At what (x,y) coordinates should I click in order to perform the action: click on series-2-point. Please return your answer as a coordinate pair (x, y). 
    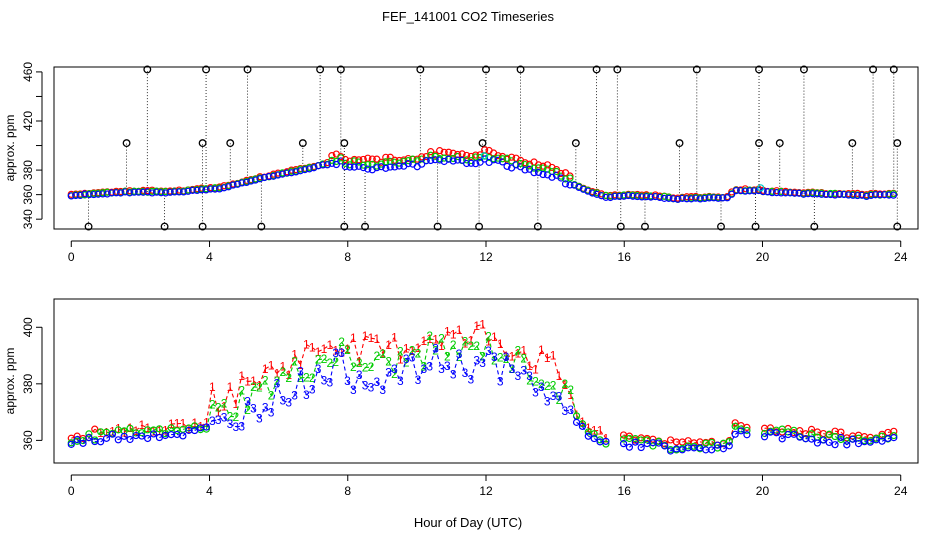
    Looking at the image, I should click on (408, 161).